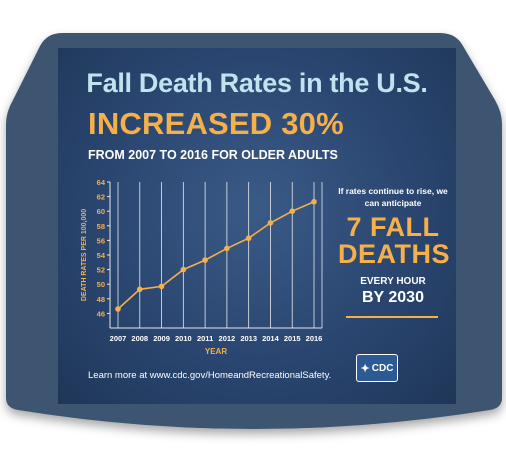 This screenshot has height=453, width=506. I want to click on y-axis-label: DEATH RATES PER 100,000, so click(84, 255).